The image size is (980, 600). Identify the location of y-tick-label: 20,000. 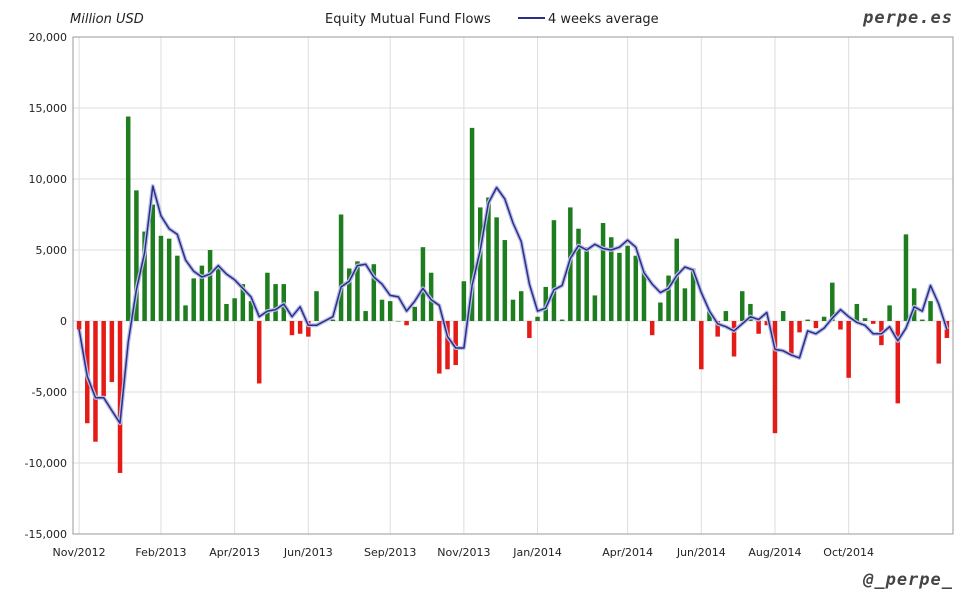
(48, 37).